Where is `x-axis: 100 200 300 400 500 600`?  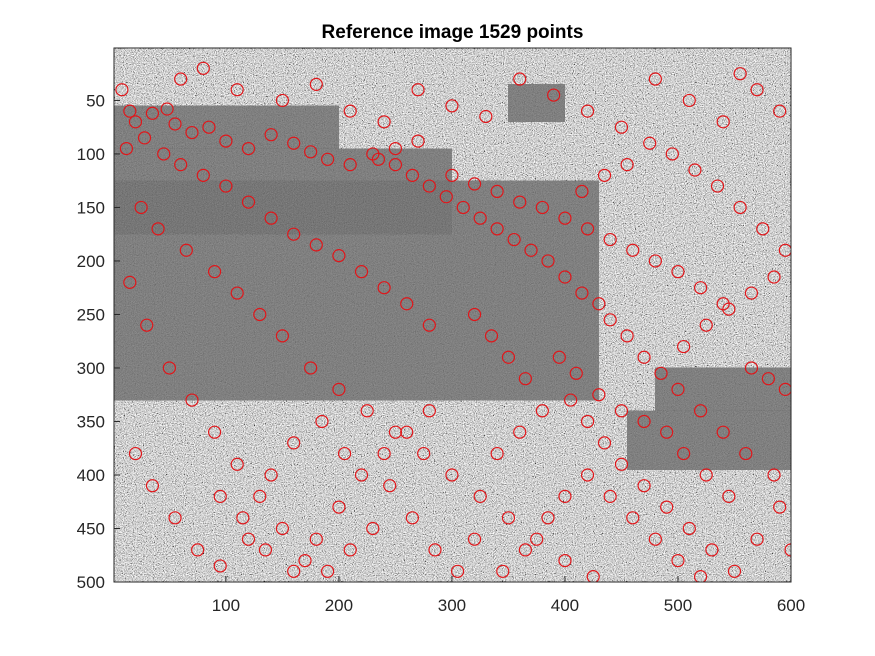 x-axis: 100 200 300 400 500 600 is located at coordinates (508, 595).